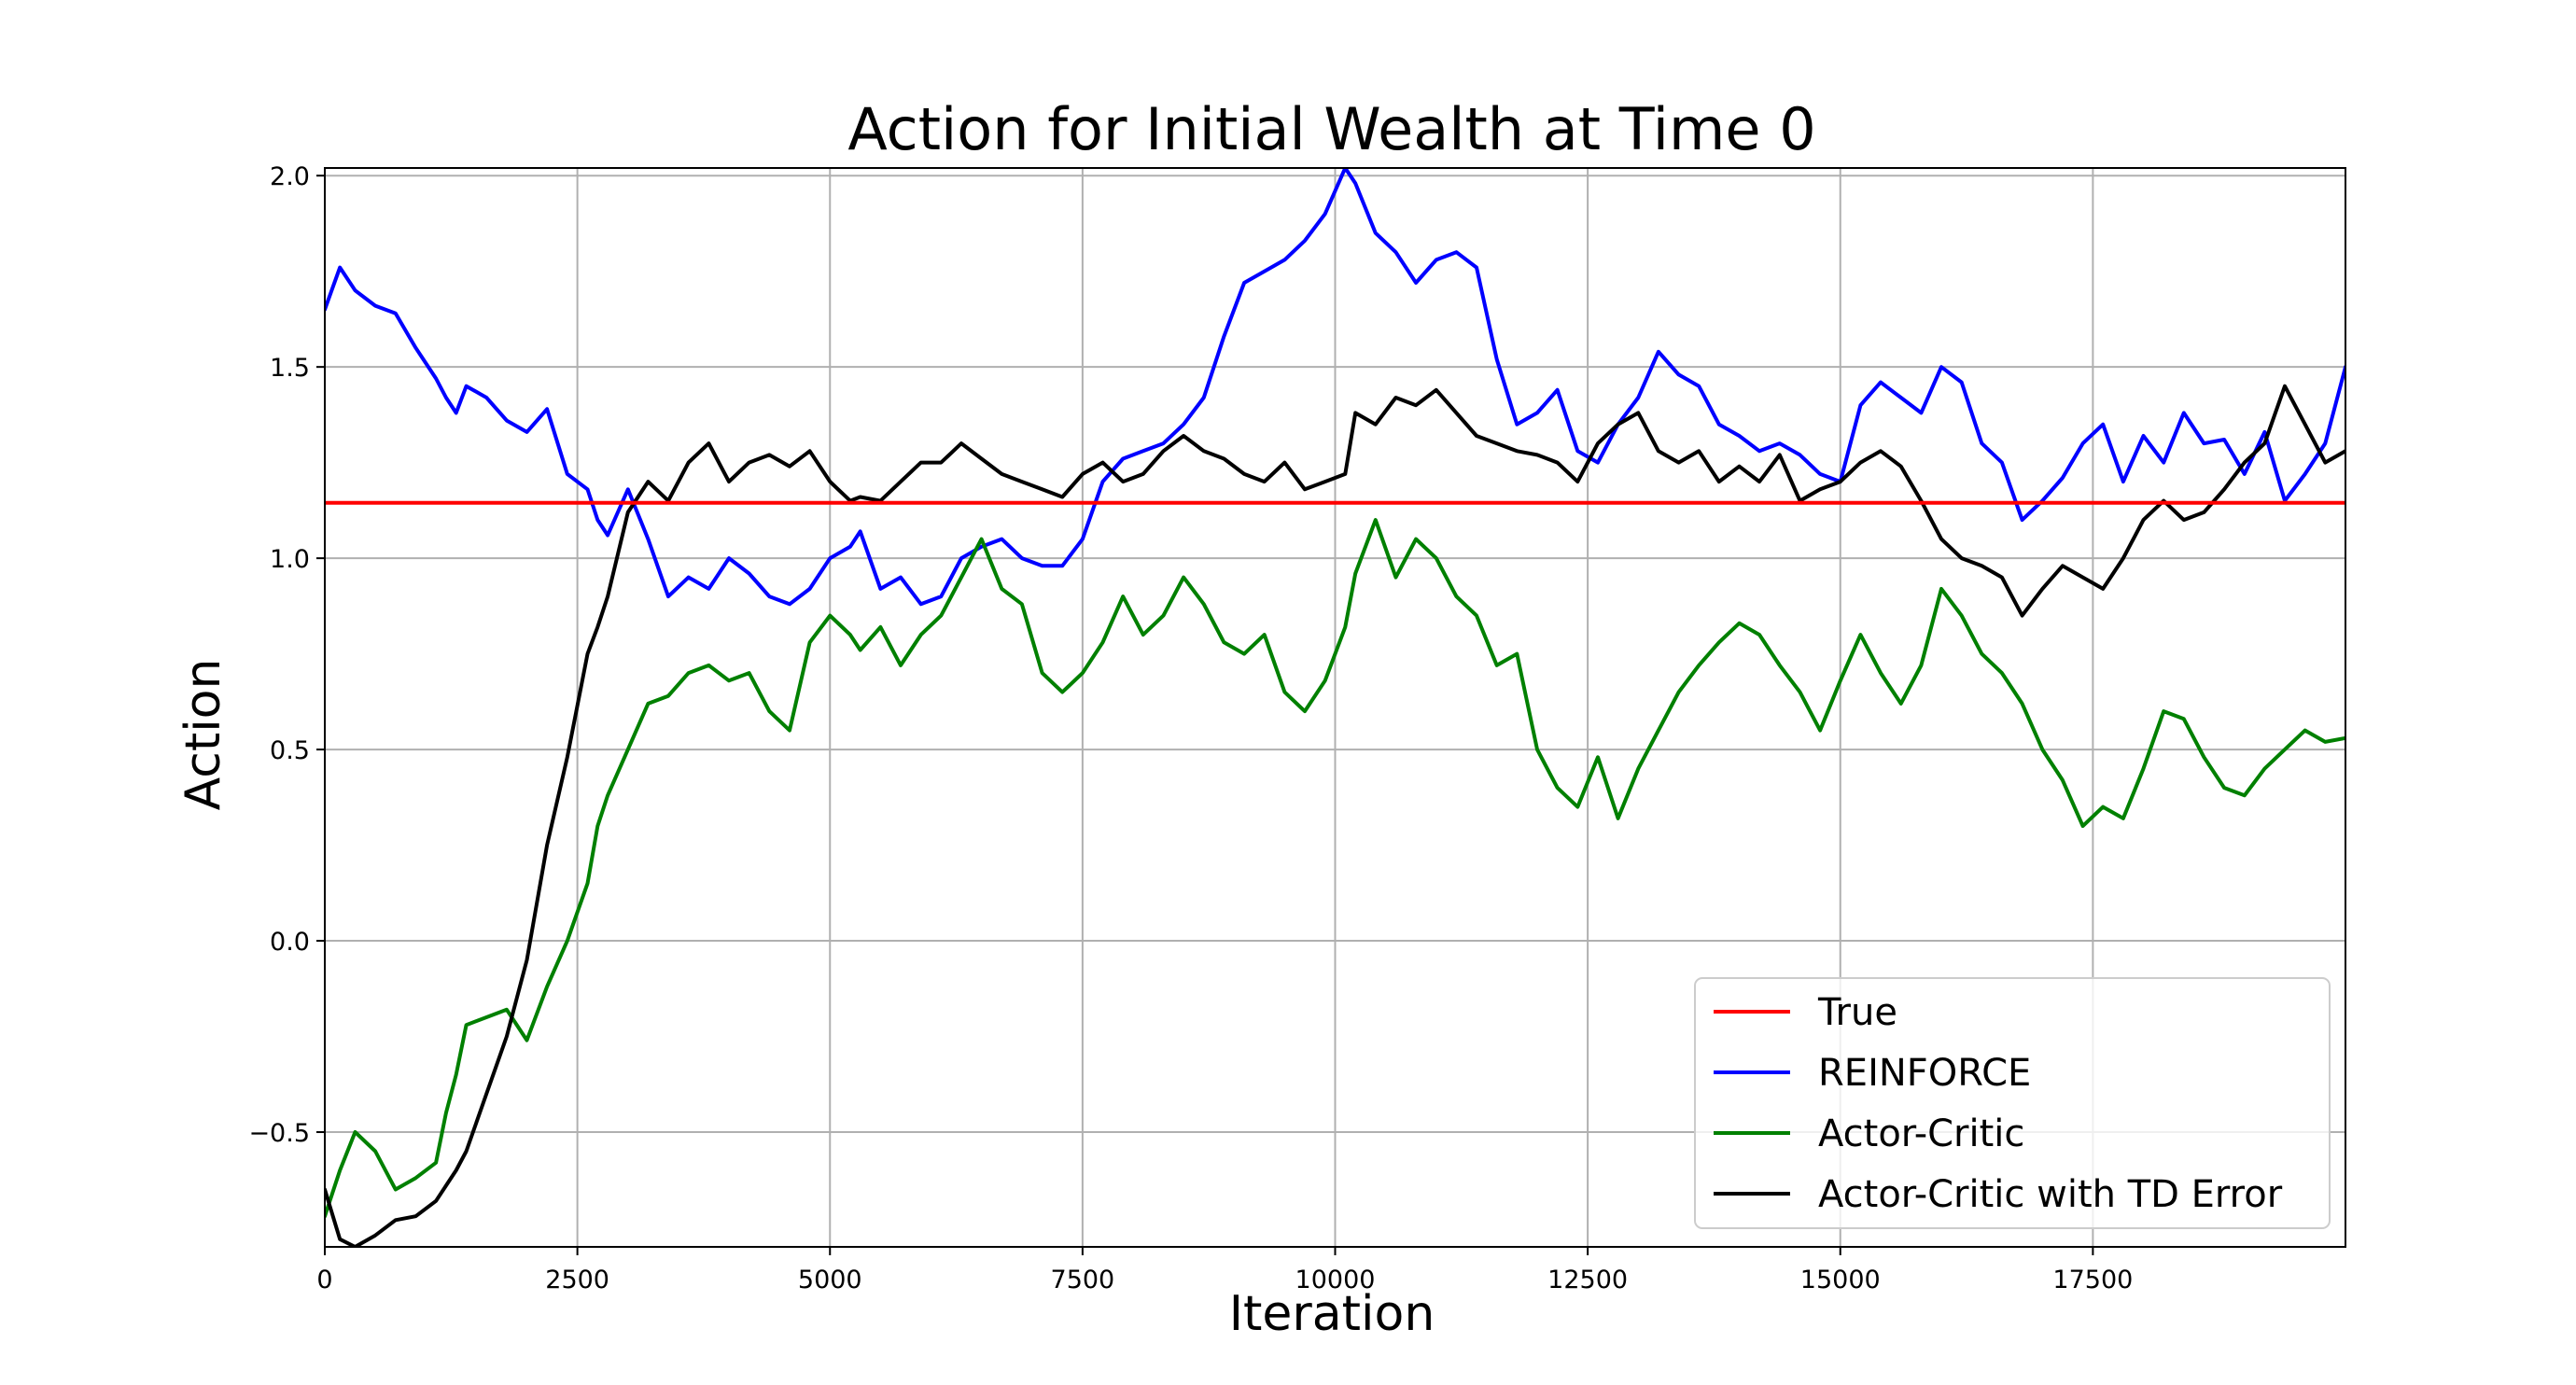 The height and width of the screenshot is (1385, 2576). I want to click on x-tick-label: 7500, so click(1083, 1280).